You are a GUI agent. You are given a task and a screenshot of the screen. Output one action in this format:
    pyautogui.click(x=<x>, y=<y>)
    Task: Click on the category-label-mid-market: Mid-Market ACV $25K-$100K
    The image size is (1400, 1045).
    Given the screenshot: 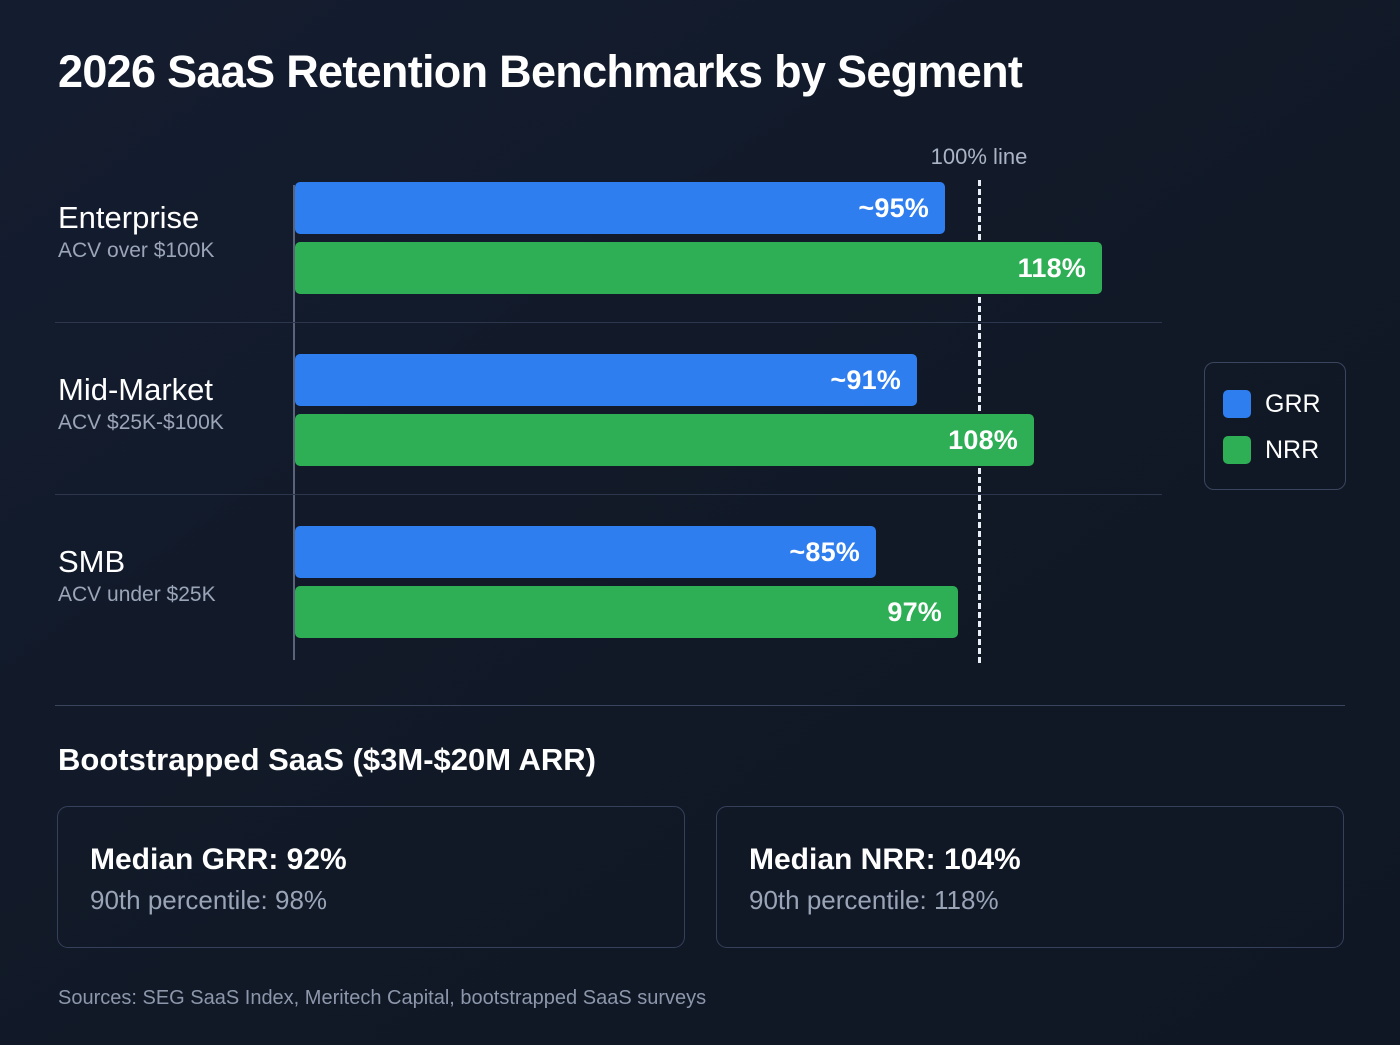 What is the action you would take?
    pyautogui.click(x=170, y=405)
    